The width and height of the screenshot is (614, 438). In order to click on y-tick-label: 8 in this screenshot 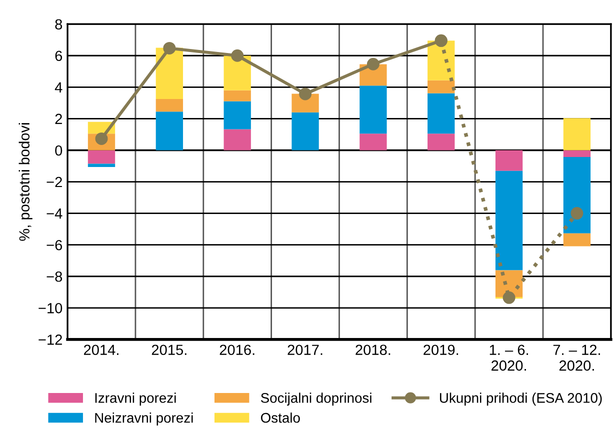, I will do `click(58, 24)`.